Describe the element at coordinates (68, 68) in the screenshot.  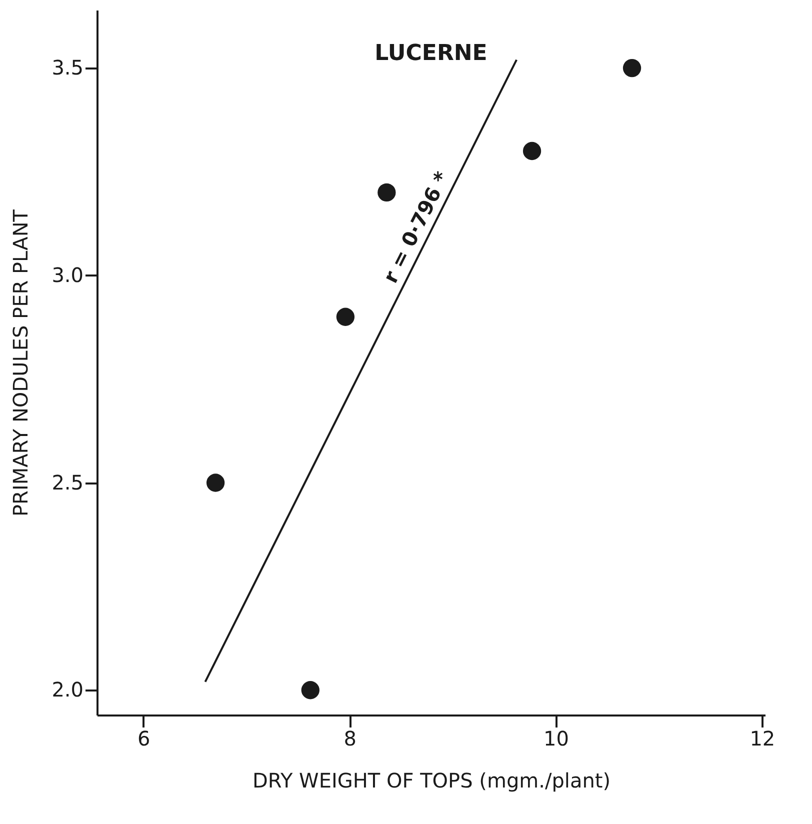
I see `y-tick-label: 3.5` at that location.